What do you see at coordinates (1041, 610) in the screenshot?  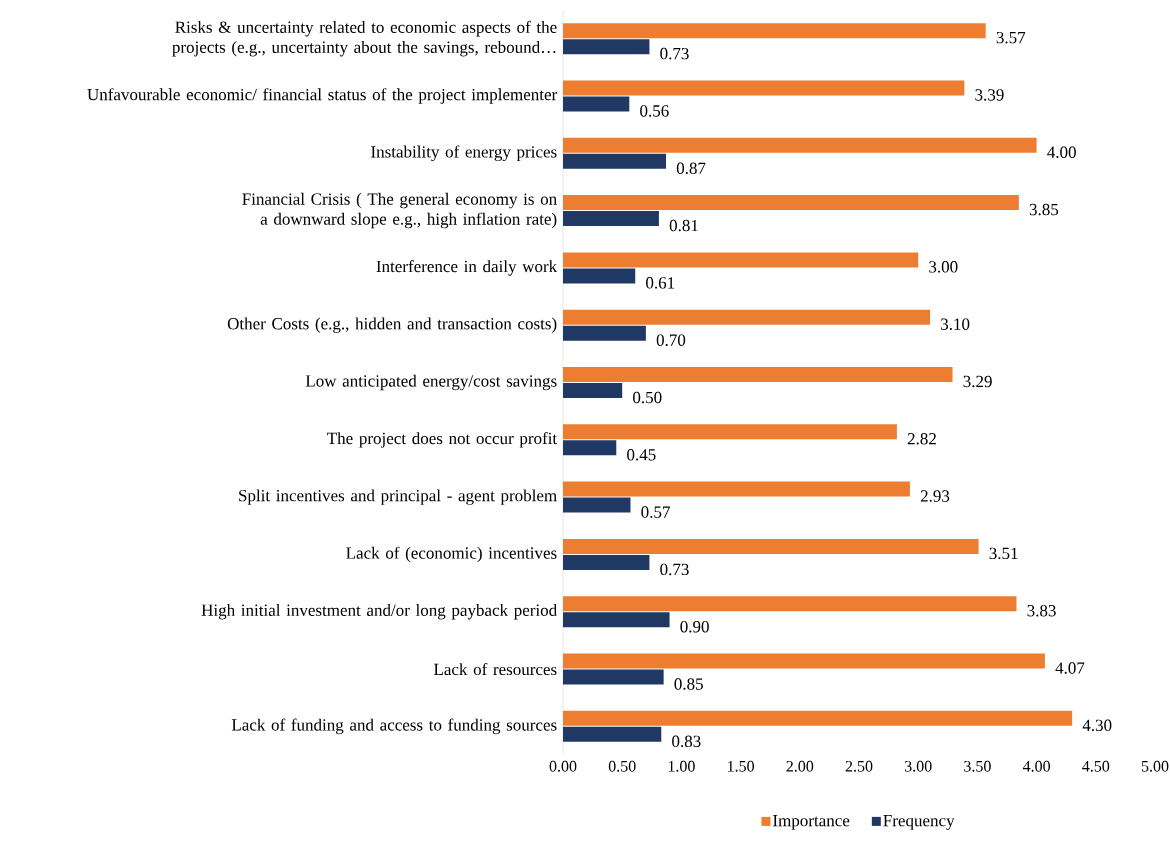 I see `data-label: 3.83` at bounding box center [1041, 610].